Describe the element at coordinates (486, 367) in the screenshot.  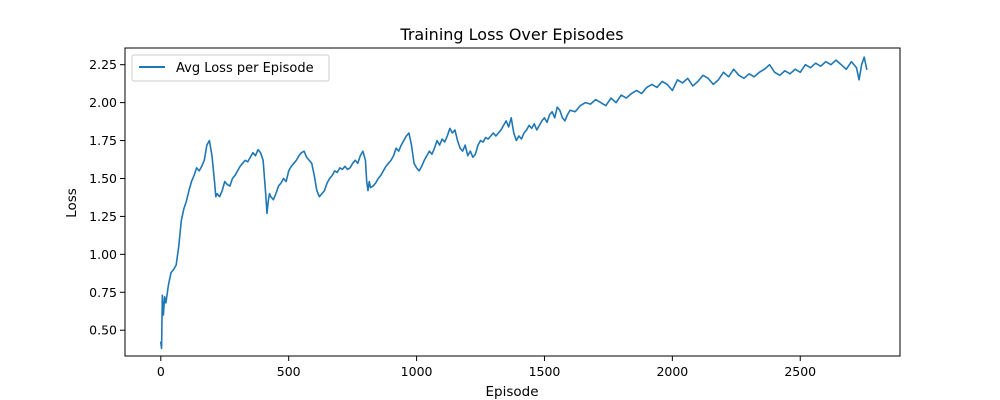
I see `x-axis: 0 500 1000 1500 2000 2500` at that location.